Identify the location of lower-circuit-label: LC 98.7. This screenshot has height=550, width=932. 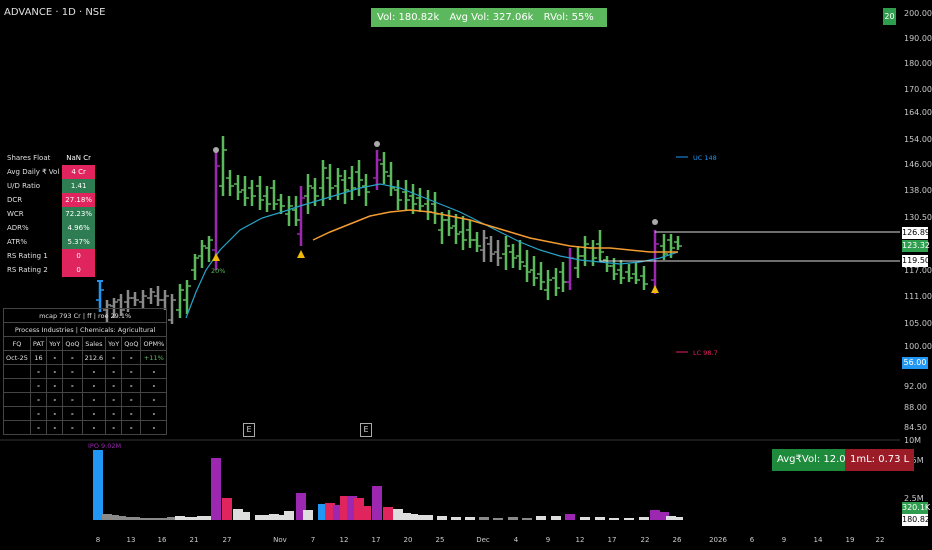
(705, 353).